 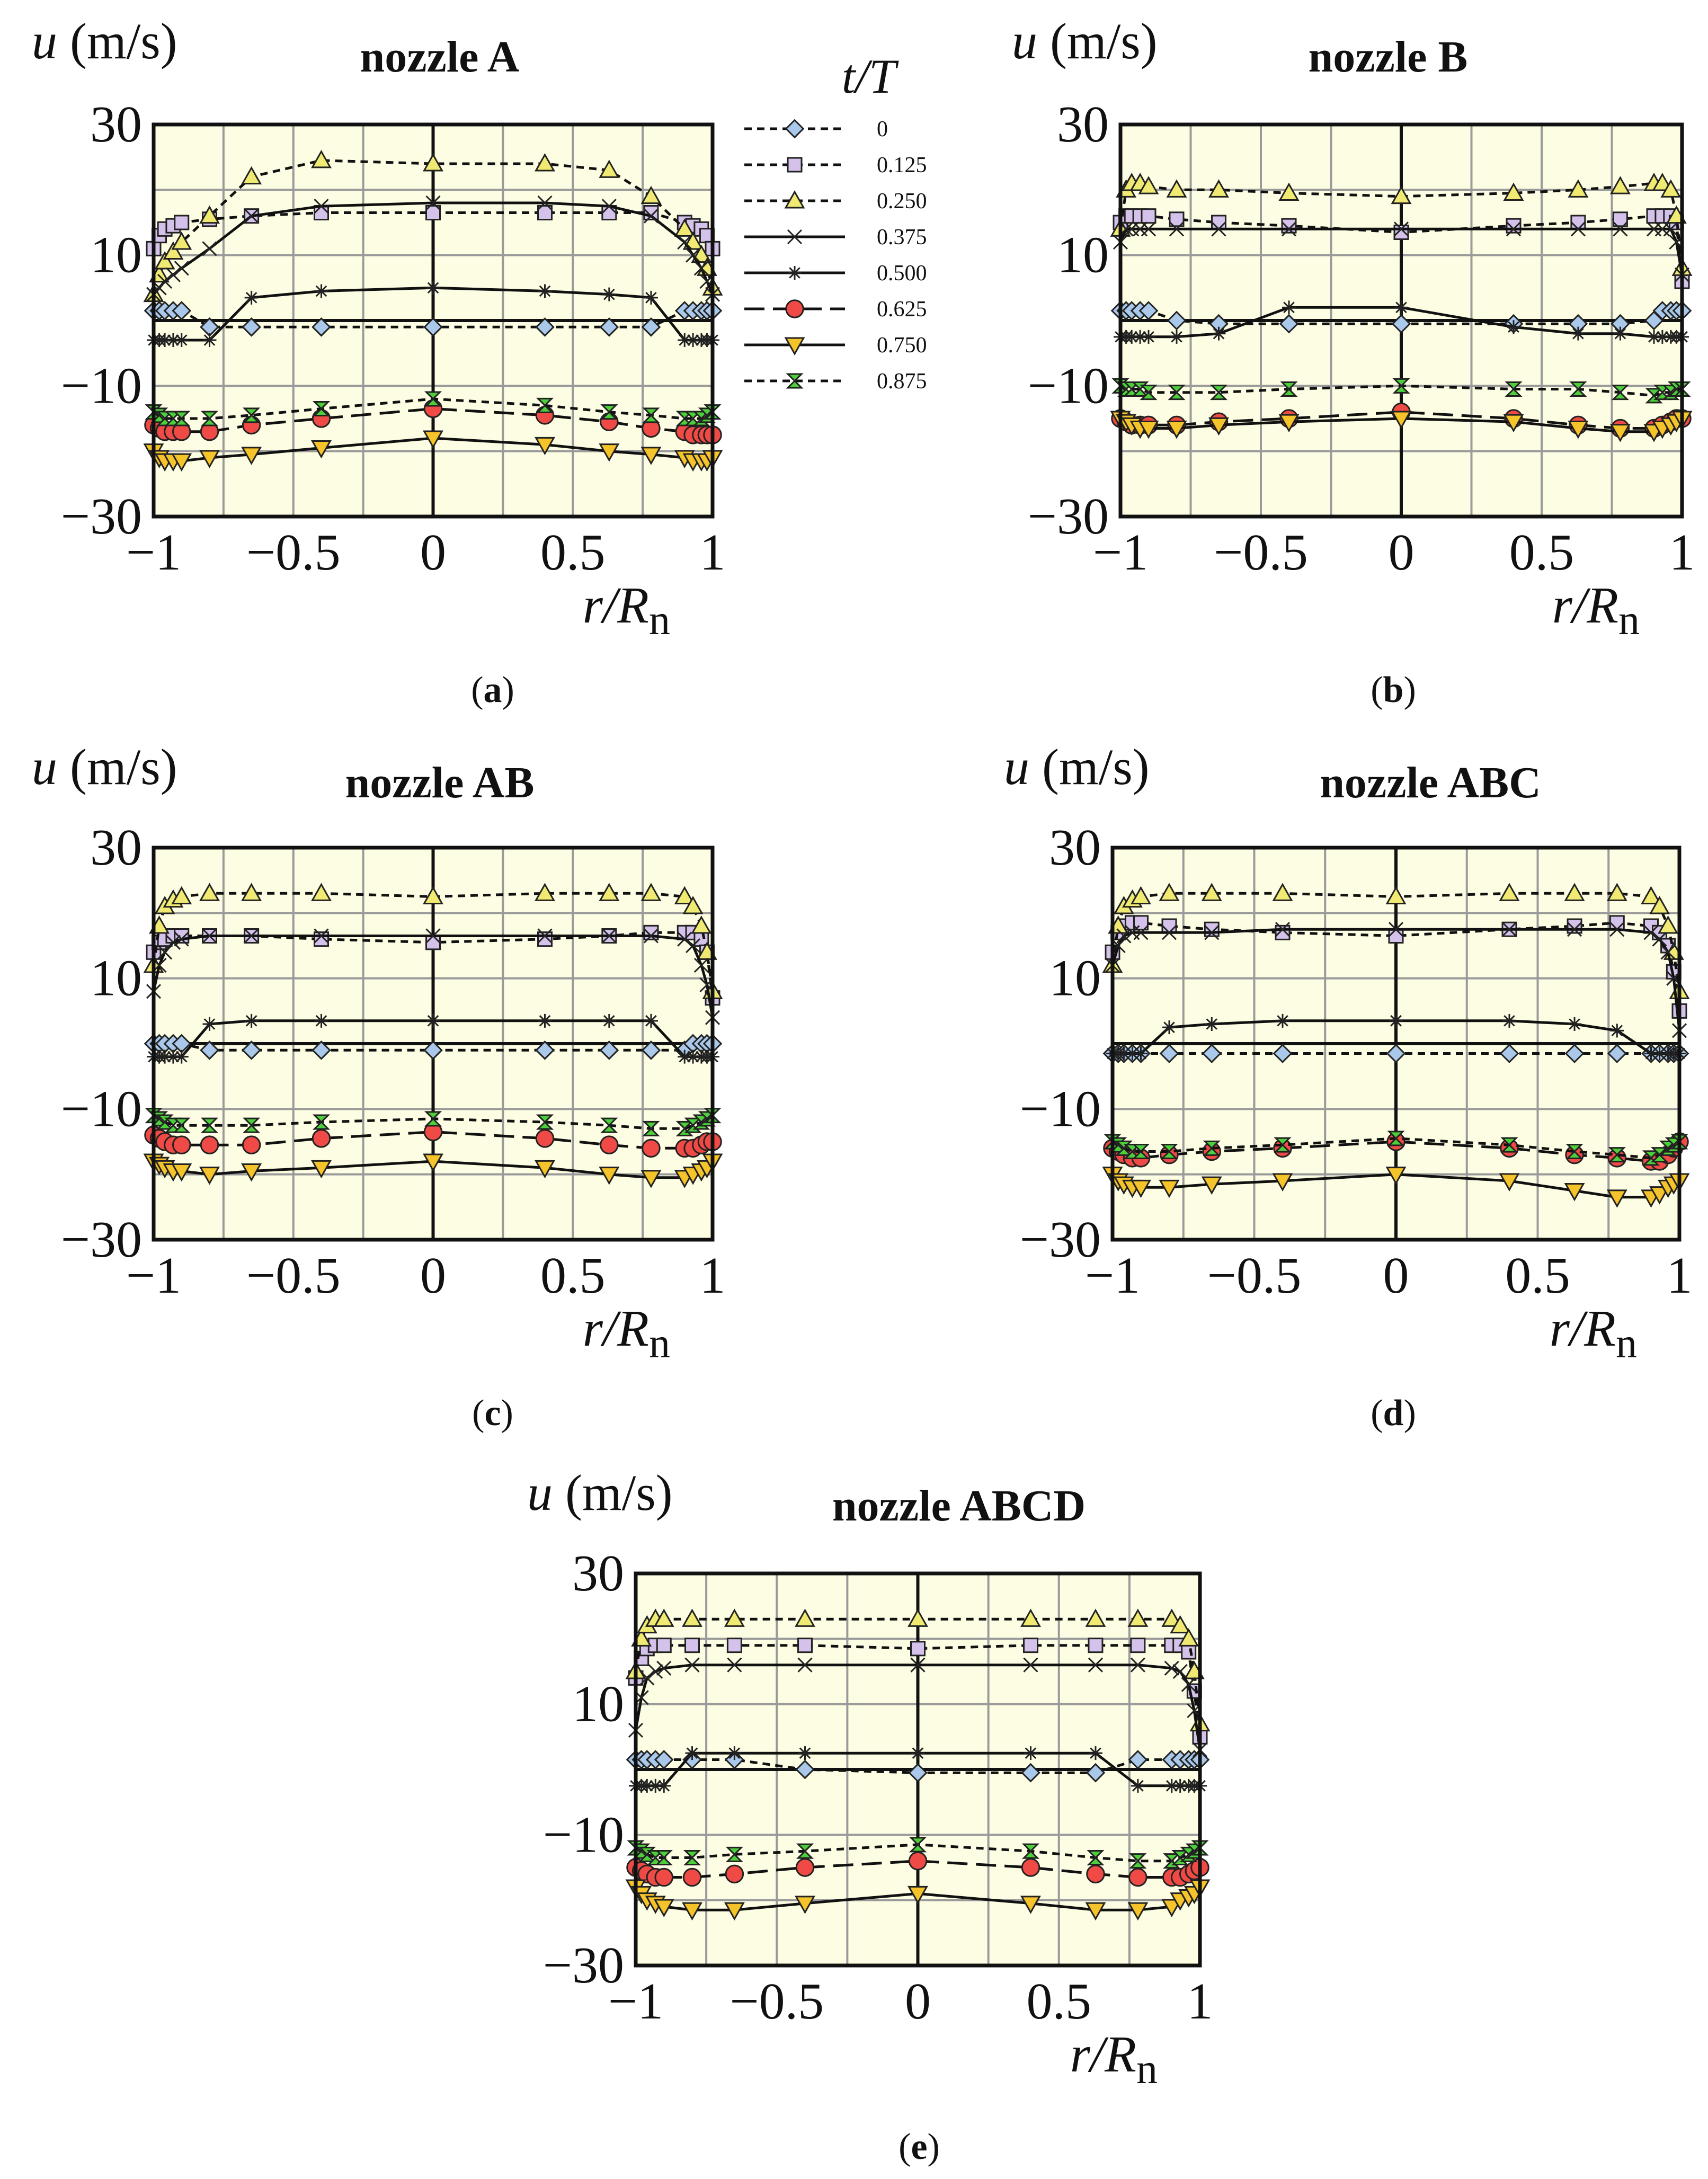 I want to click on legend-entry-0.750: 0.750, so click(x=835, y=345).